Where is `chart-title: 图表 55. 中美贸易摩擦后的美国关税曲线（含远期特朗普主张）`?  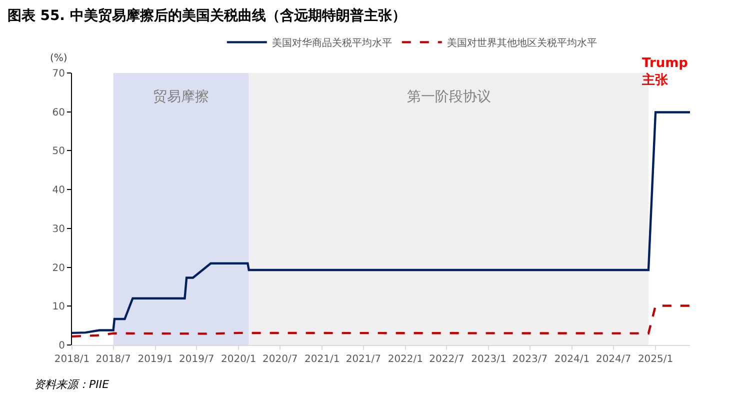 chart-title: 图表 55. 中美贸易摩擦后的美国关税曲线（含远期特朗普主张） is located at coordinates (206, 15).